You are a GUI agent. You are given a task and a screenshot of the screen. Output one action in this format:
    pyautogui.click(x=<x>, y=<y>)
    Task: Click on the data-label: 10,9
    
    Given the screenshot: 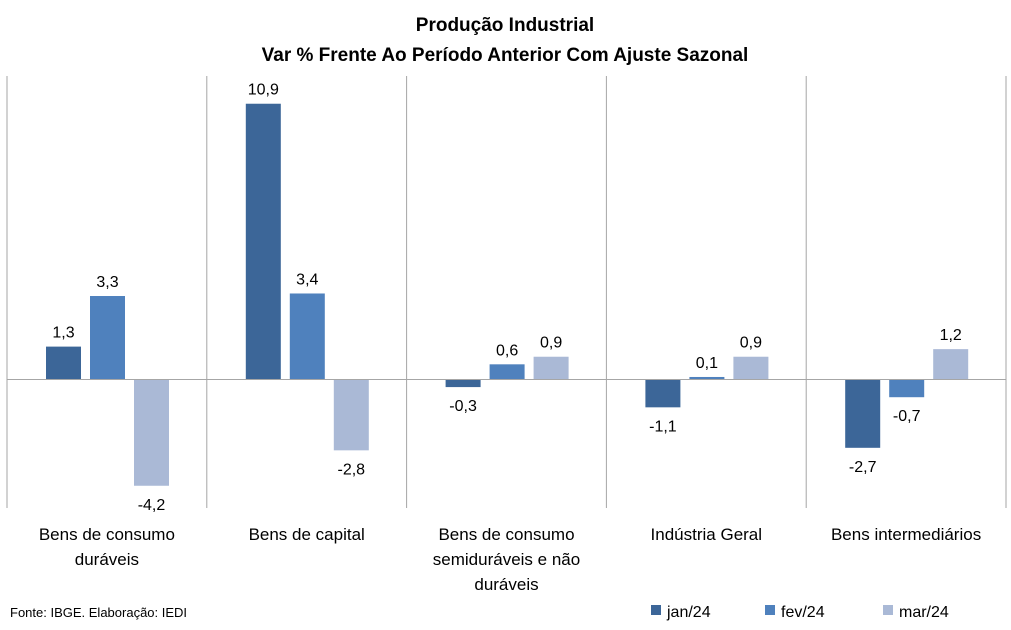 What is the action you would take?
    pyautogui.click(x=263, y=90)
    